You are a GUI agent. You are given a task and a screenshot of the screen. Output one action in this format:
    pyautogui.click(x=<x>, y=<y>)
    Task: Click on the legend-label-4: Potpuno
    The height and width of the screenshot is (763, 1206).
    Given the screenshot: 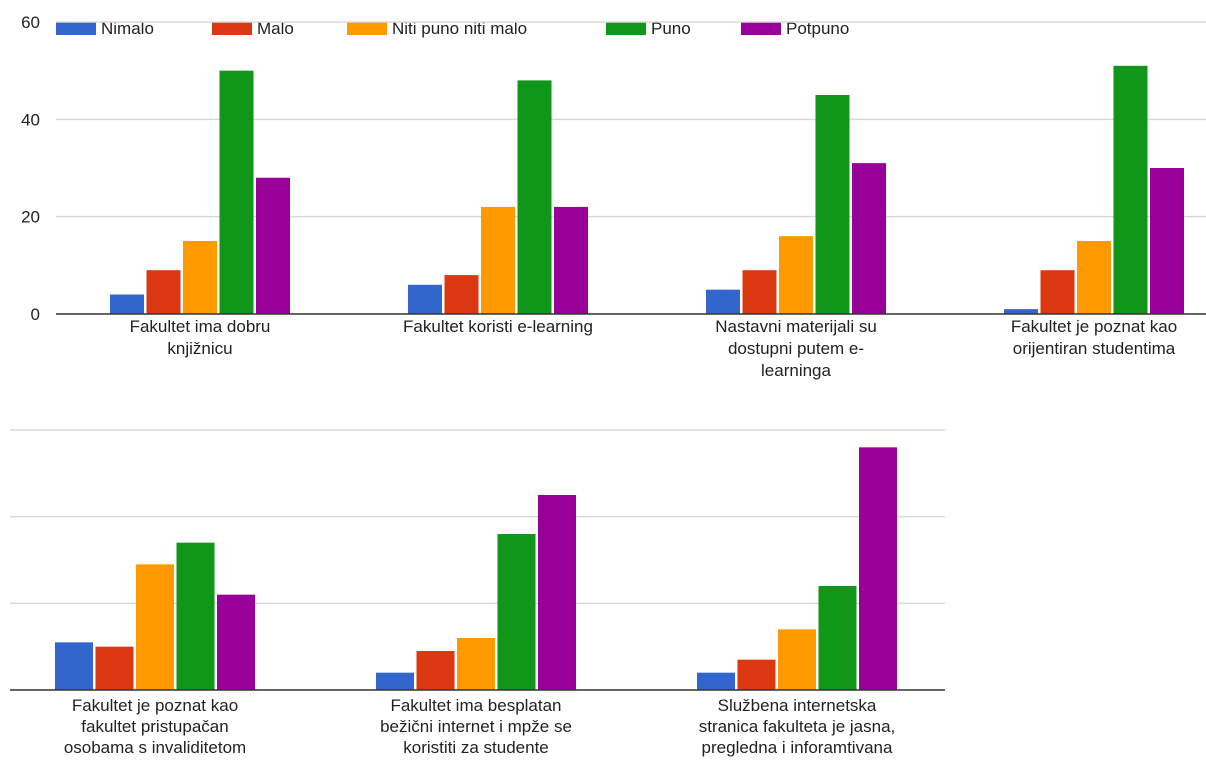 What is the action you would take?
    pyautogui.click(x=817, y=28)
    